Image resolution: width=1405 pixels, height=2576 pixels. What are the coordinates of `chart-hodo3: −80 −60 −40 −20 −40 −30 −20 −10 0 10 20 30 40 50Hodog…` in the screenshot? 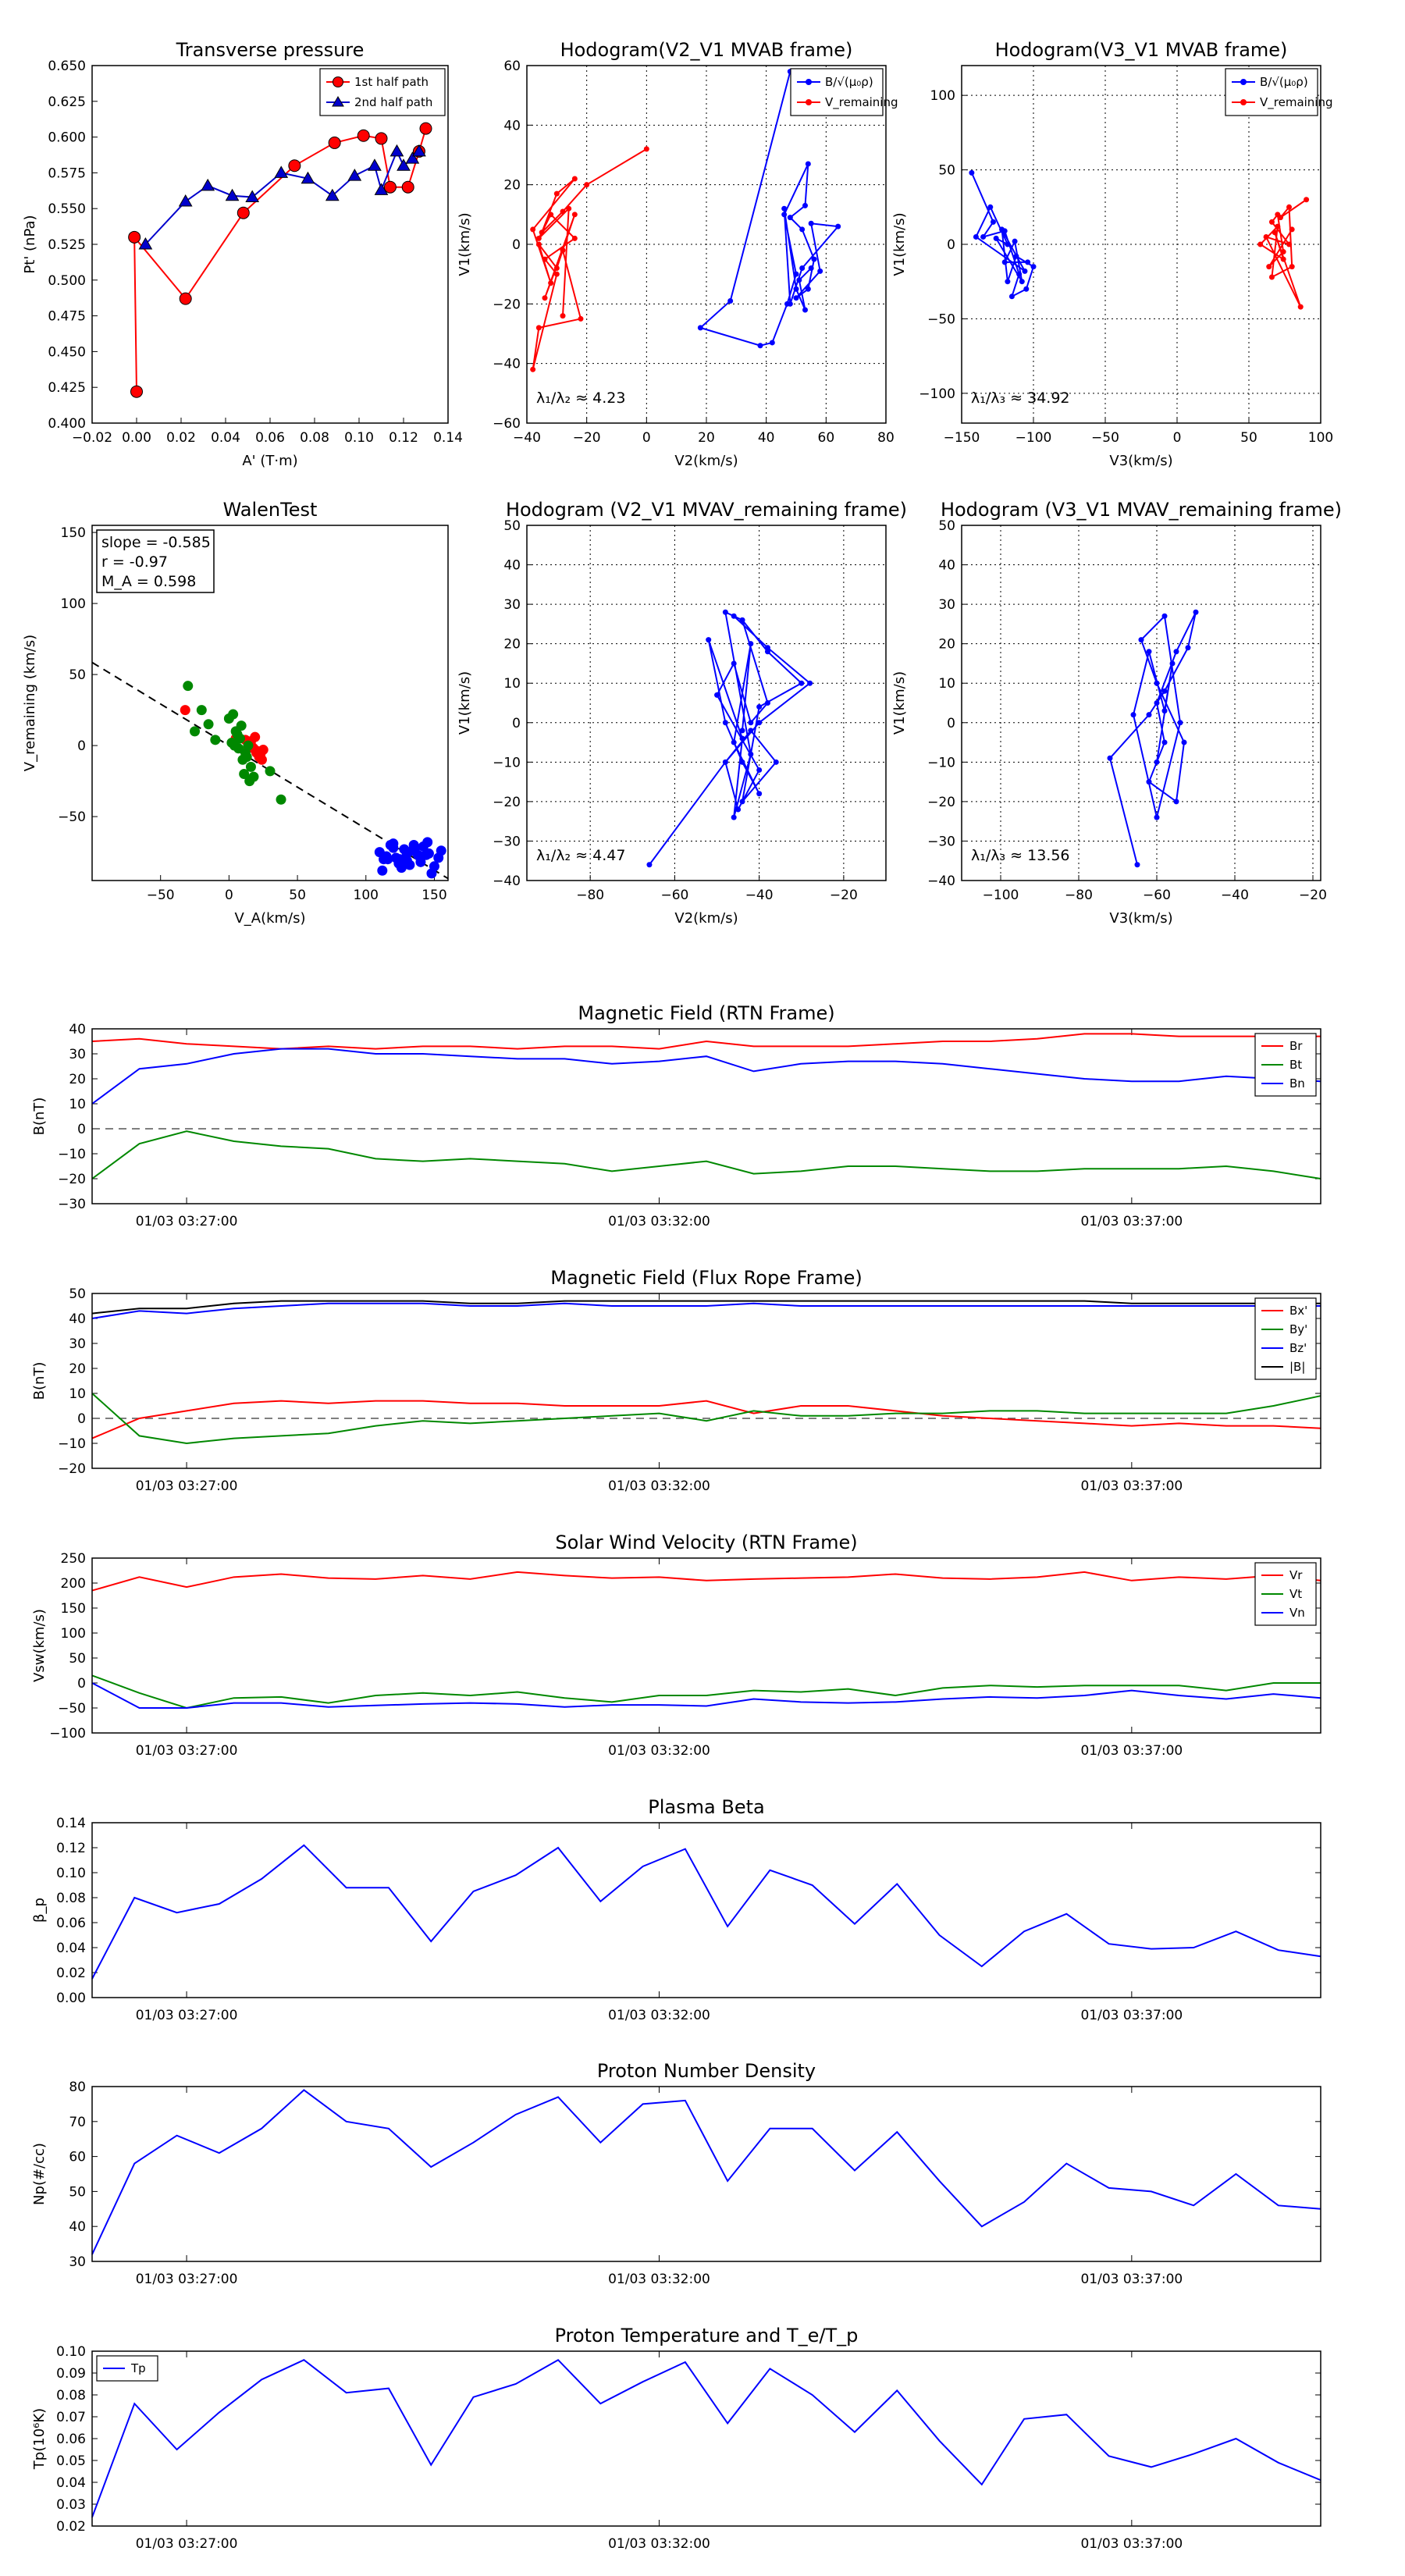 It's located at (682, 713).